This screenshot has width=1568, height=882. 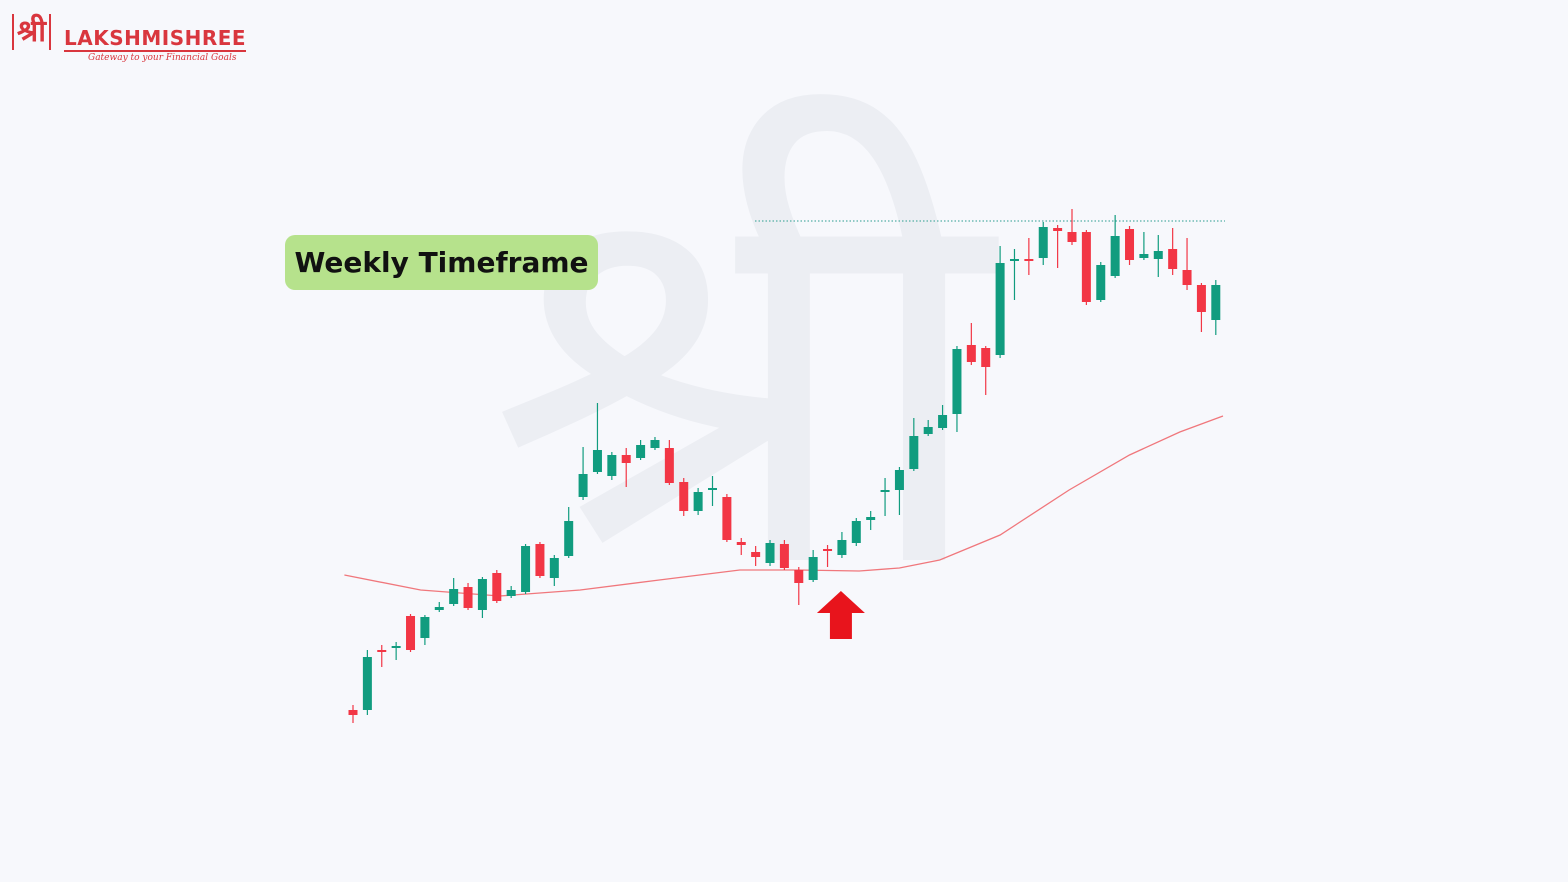 I want to click on logo-tagline: Gateway to your Financial Goals, so click(x=162, y=58).